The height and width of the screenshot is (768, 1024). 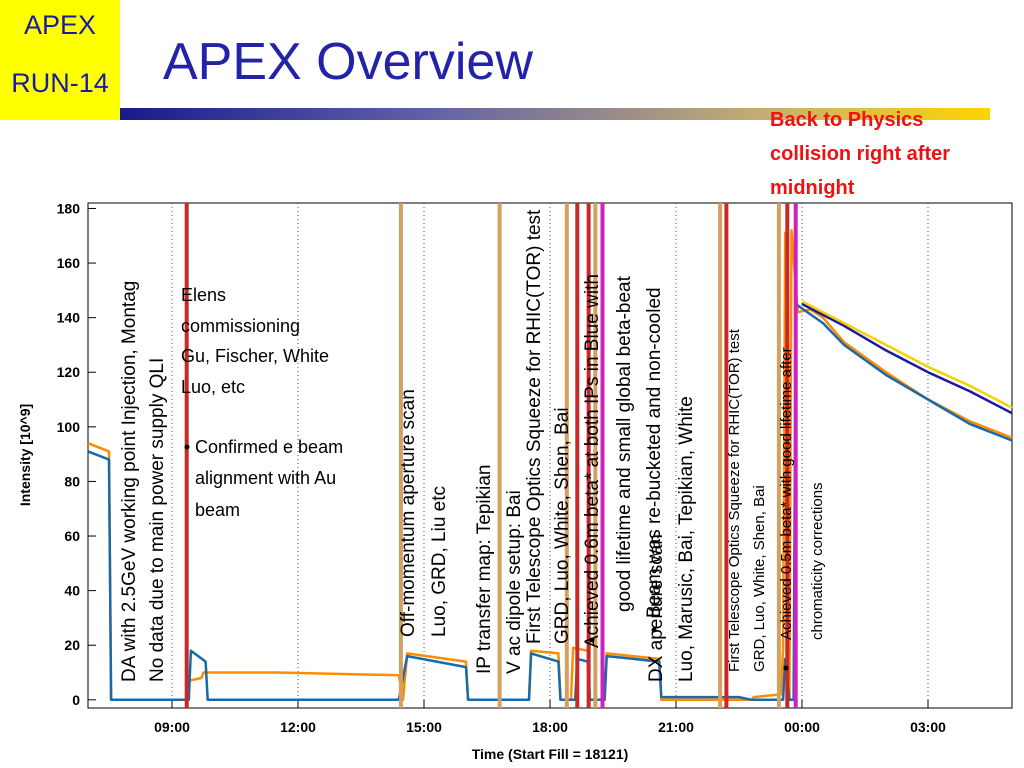 I want to click on y-tick-label: 140, so click(x=69, y=318).